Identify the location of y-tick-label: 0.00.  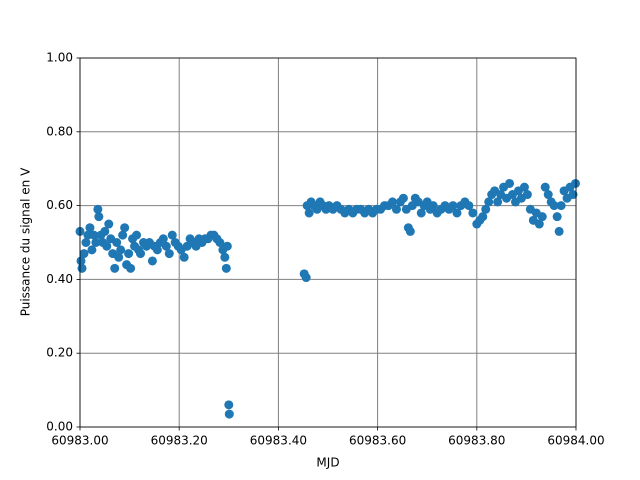
(59, 427).